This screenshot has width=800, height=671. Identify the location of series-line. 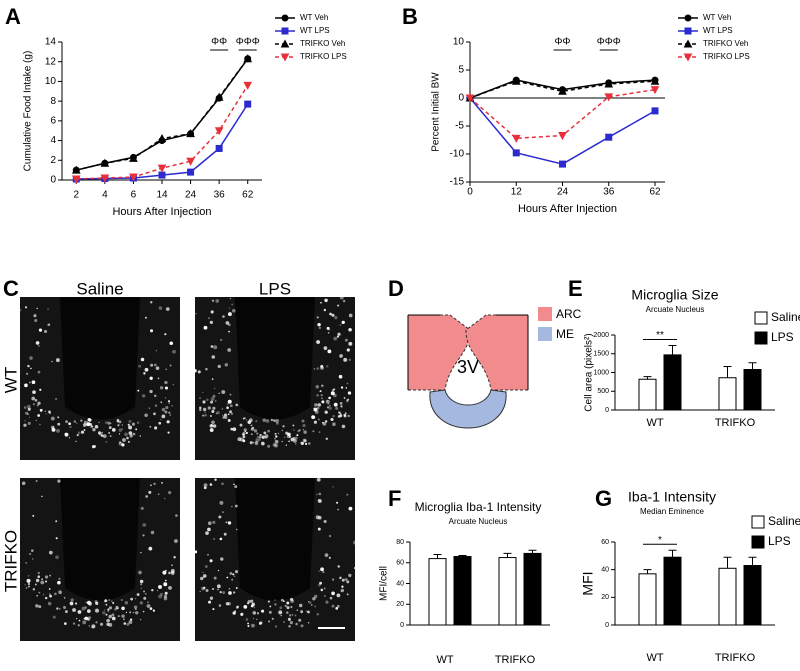
(562, 131).